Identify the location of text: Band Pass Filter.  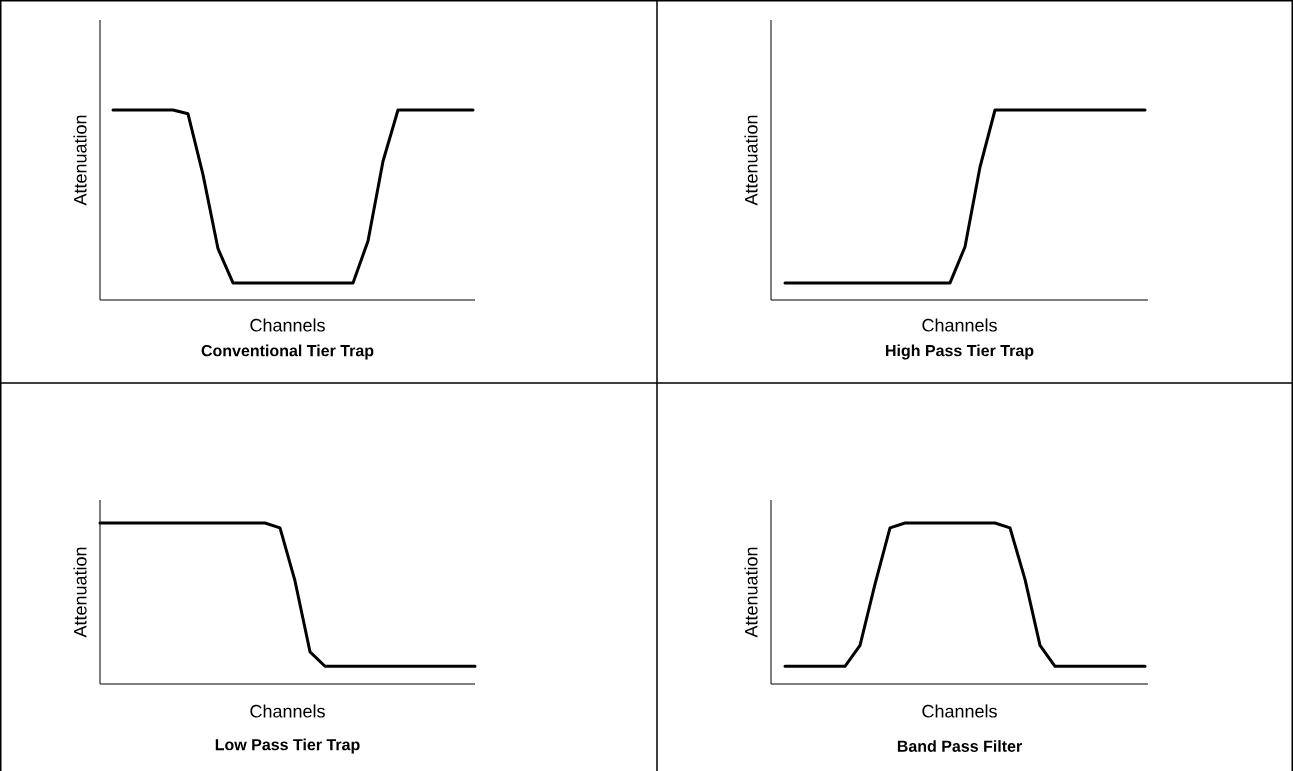
(959, 746).